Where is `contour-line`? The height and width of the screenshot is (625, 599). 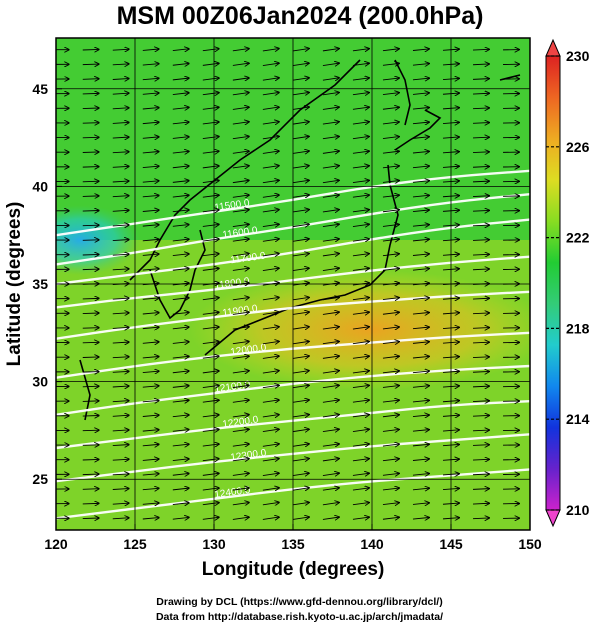 contour-line is located at coordinates (293, 252).